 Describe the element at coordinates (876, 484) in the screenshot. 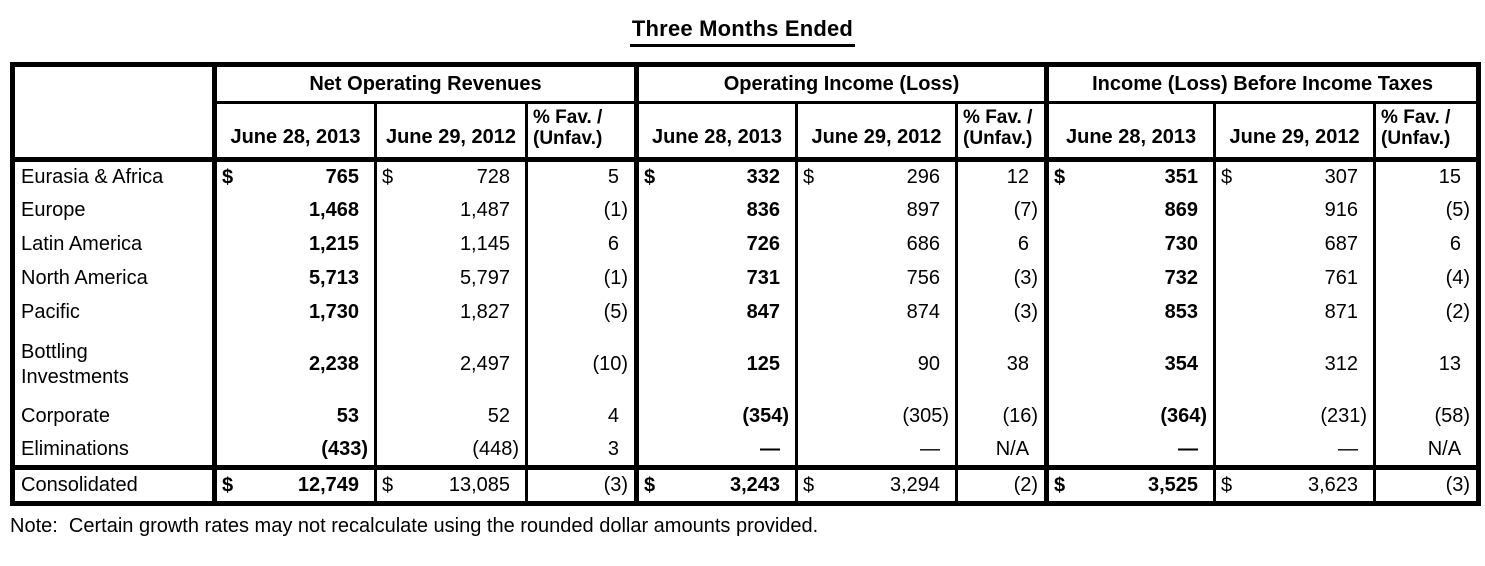

I see `cell-operating-income-loss-y2012: $3,294` at that location.